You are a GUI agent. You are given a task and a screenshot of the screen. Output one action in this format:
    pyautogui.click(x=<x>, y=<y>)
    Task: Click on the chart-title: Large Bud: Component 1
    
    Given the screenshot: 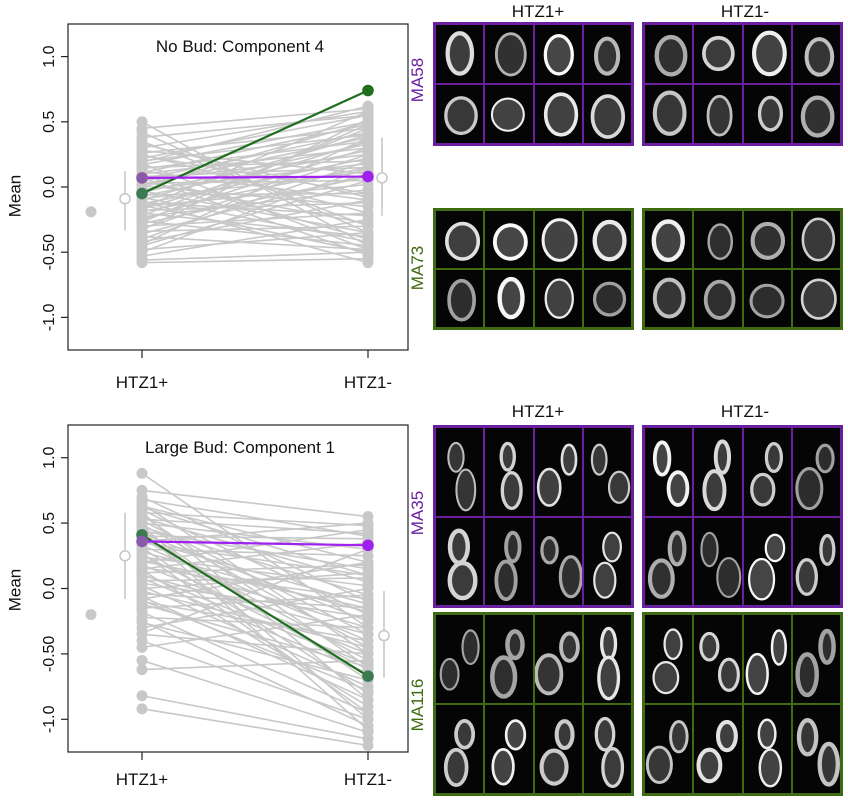 What is the action you would take?
    pyautogui.click(x=240, y=447)
    